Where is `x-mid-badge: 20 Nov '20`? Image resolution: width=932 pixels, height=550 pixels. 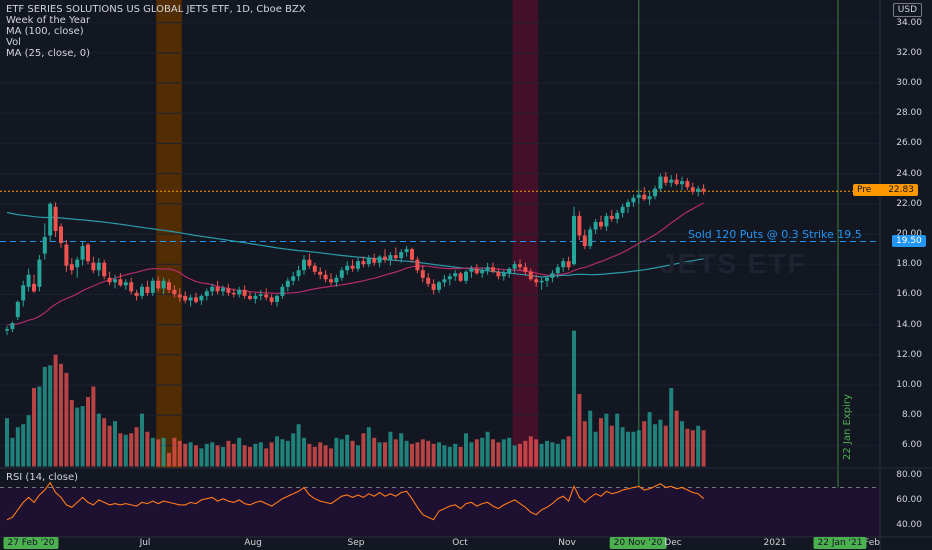
x-mid-badge: 20 Nov '20 is located at coordinates (638, 543).